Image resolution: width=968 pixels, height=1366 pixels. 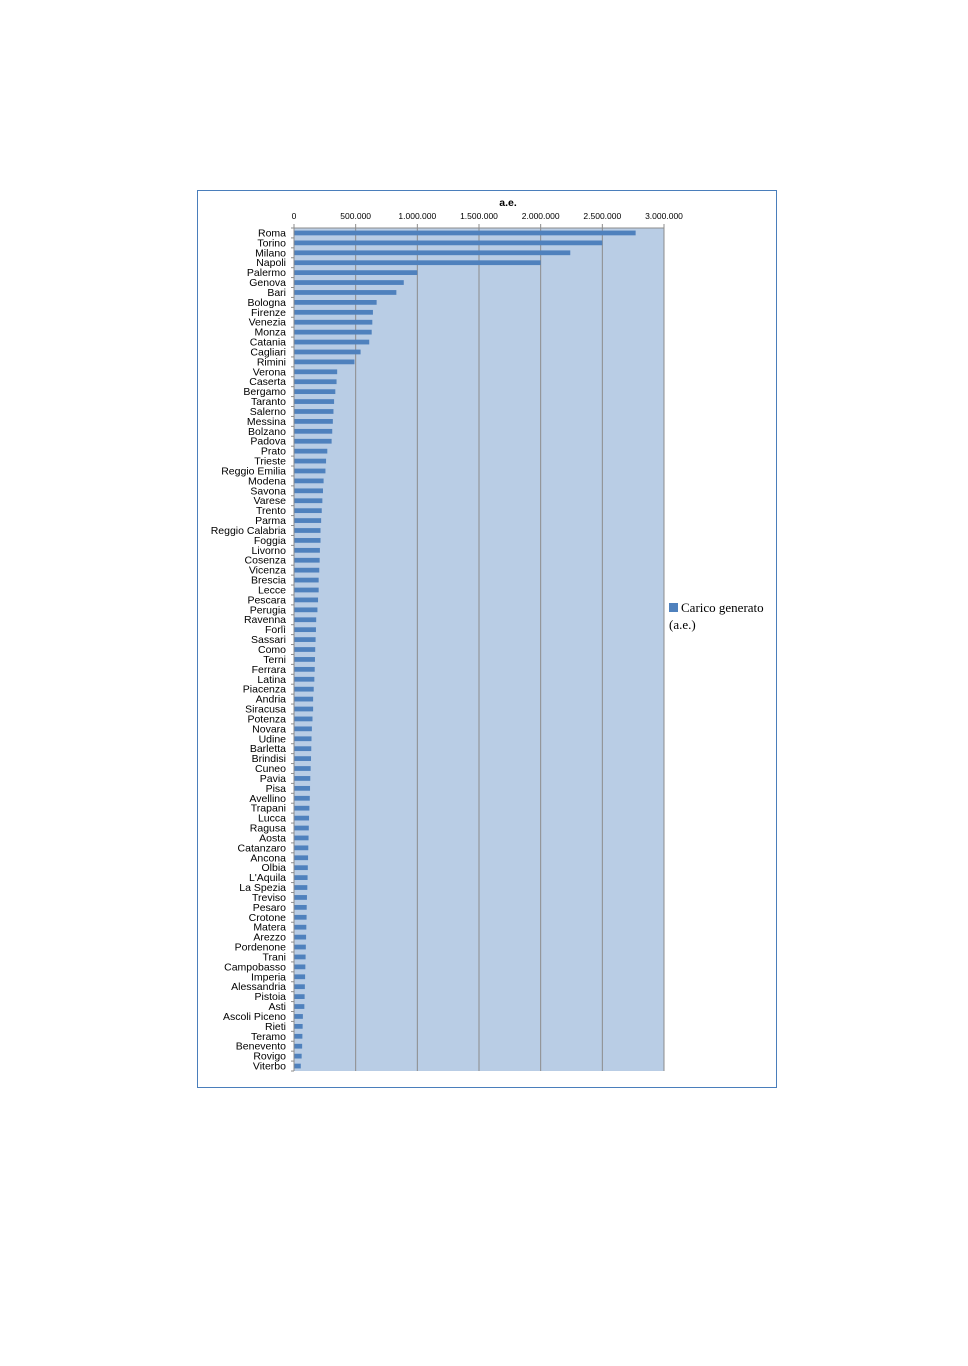 I want to click on category-label: Vicenza, so click(x=267, y=571).